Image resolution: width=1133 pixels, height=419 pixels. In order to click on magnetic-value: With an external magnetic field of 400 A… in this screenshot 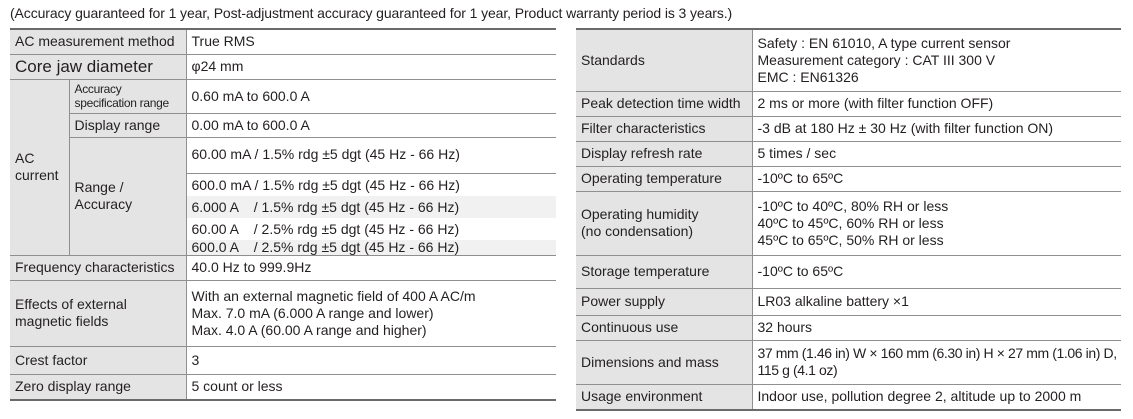, I will do `click(370, 313)`.